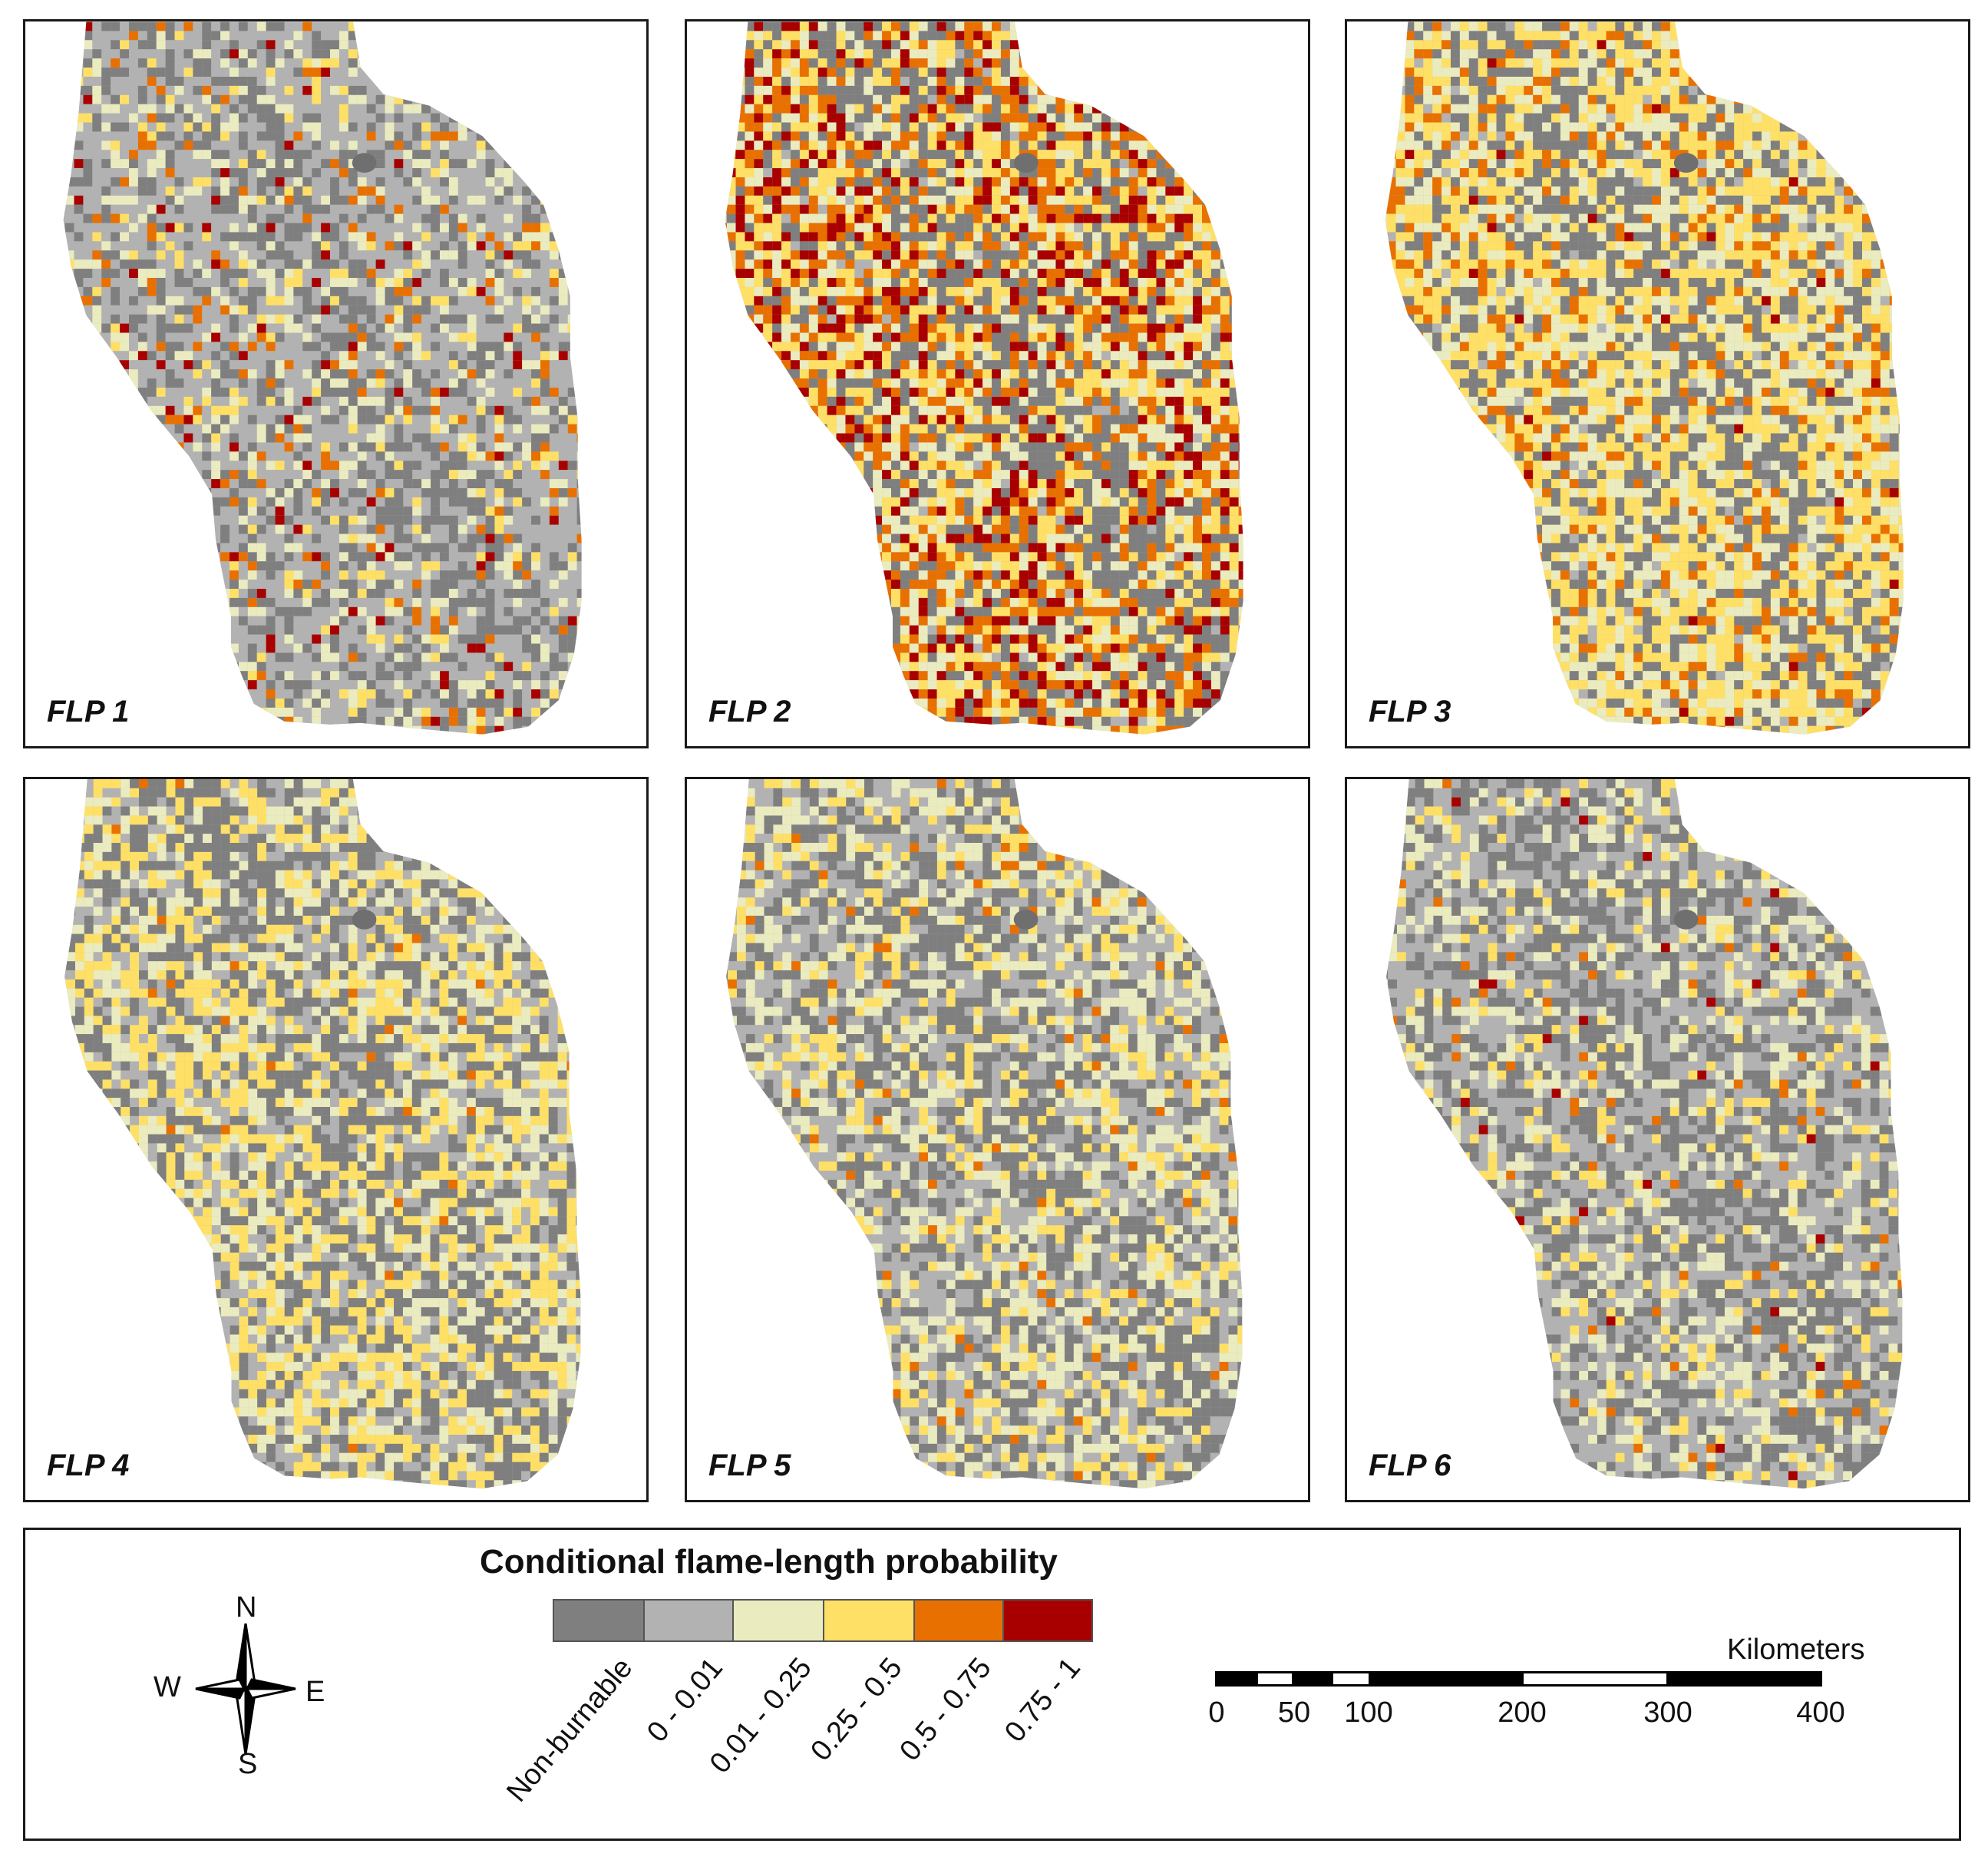  I want to click on compass-south: S, so click(248, 1765).